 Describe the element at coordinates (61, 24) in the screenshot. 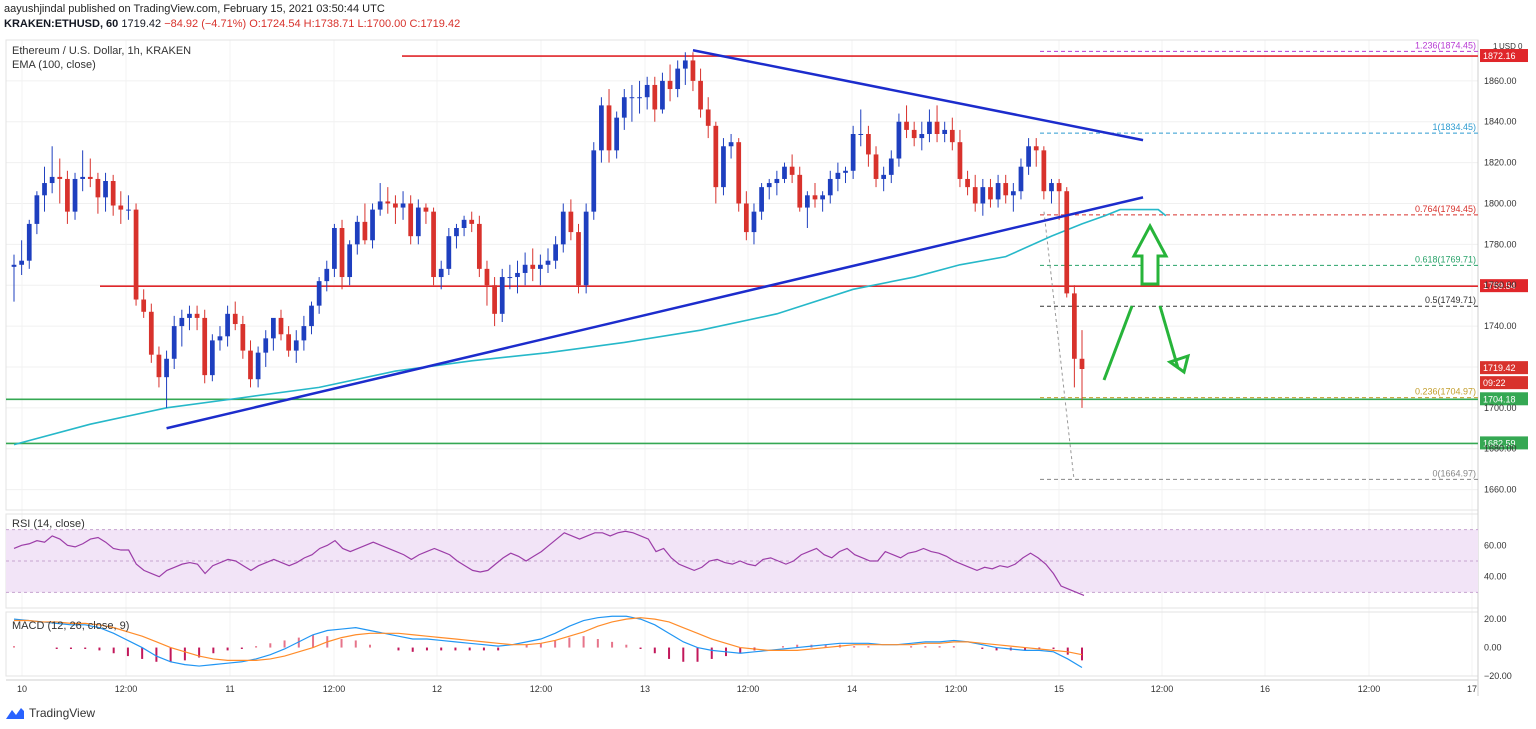

I see `symbol-label: KRAKEN:ETHUSD, 60` at that location.